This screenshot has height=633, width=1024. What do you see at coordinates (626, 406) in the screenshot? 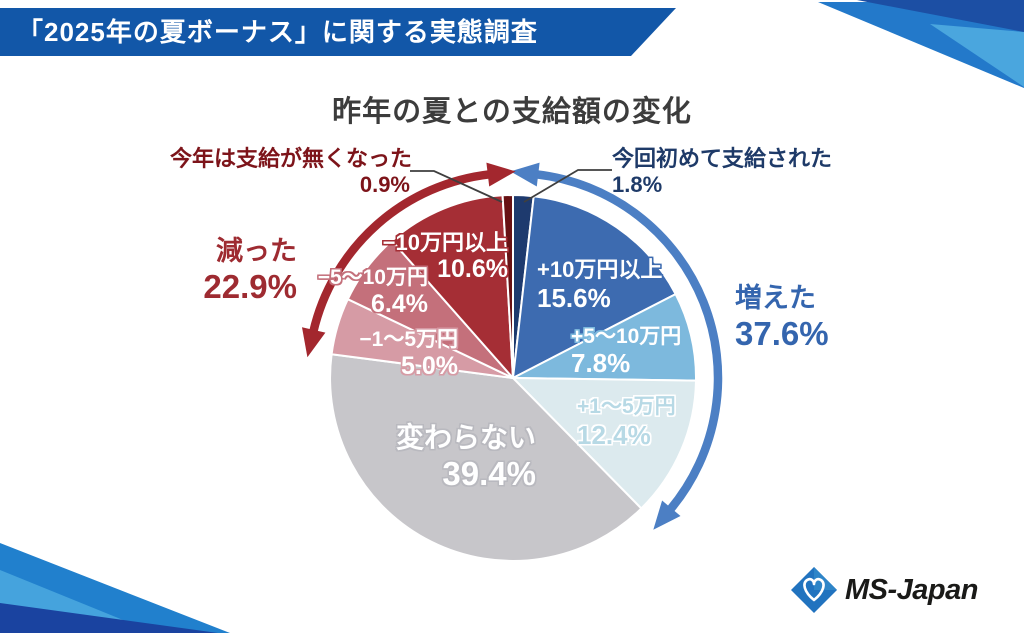
I see `segment-label-text: +1〜5万円` at bounding box center [626, 406].